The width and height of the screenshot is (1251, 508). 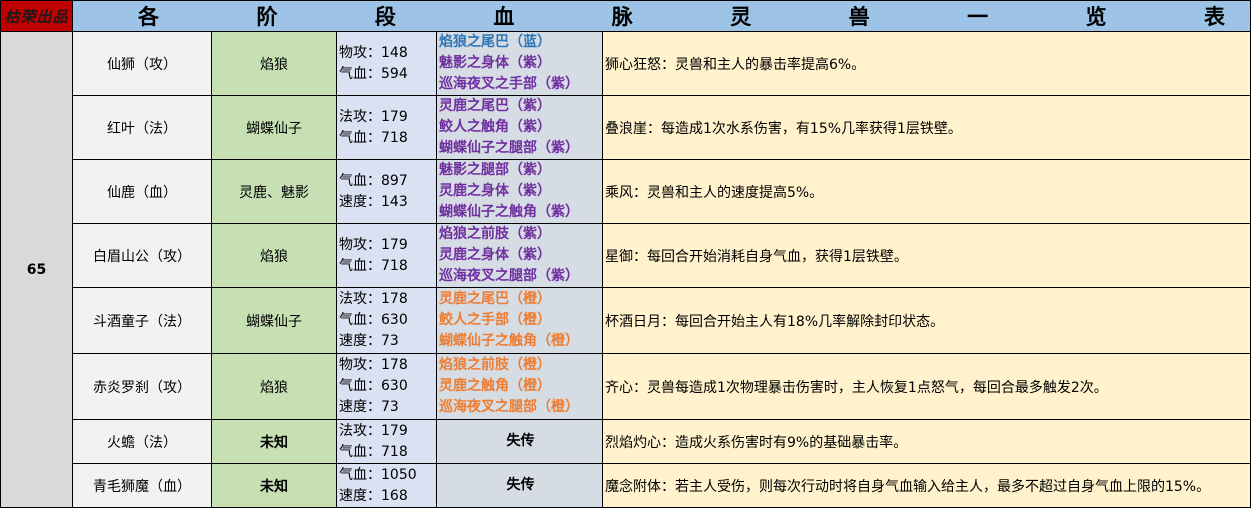 I want to click on pet-name: 斗酒童子（法）, so click(x=142, y=320).